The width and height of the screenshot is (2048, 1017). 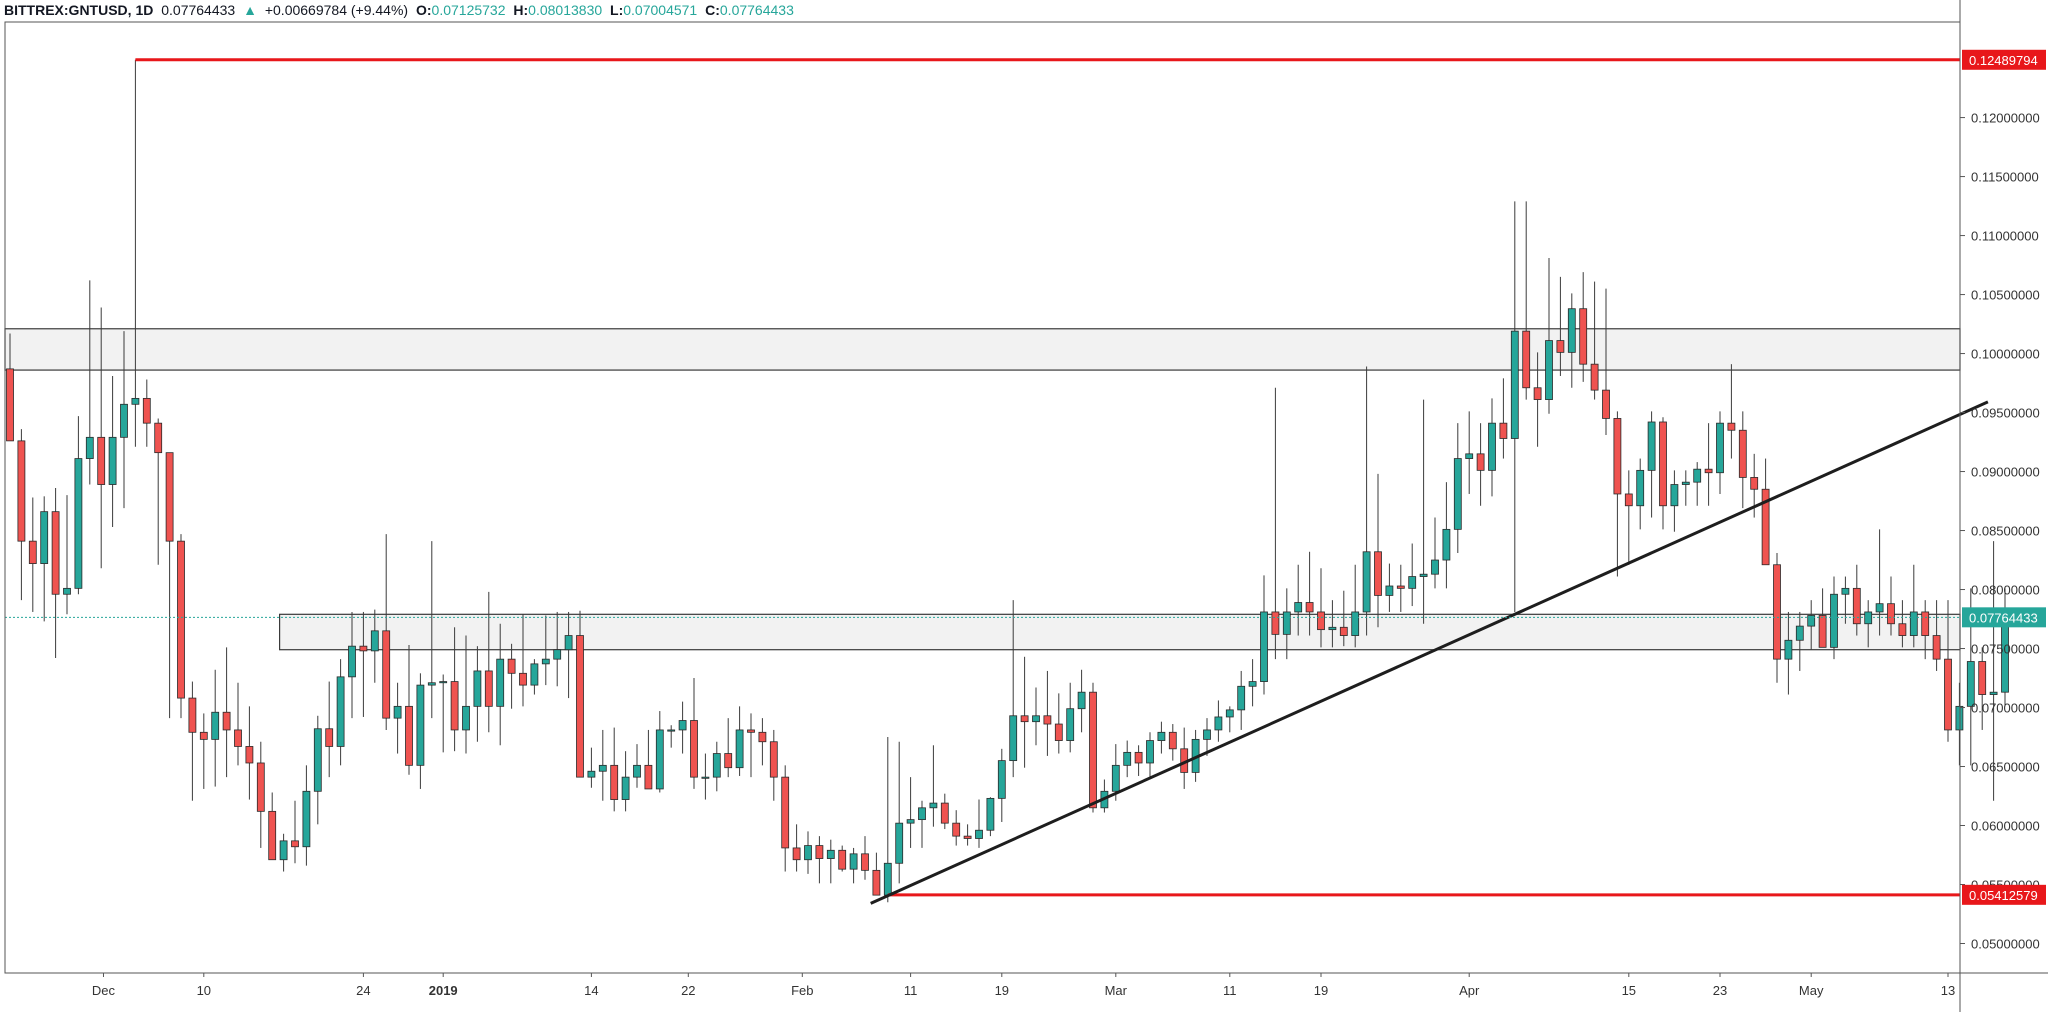 What do you see at coordinates (2005, 767) in the screenshot?
I see `price-tick-label: 0.06500000` at bounding box center [2005, 767].